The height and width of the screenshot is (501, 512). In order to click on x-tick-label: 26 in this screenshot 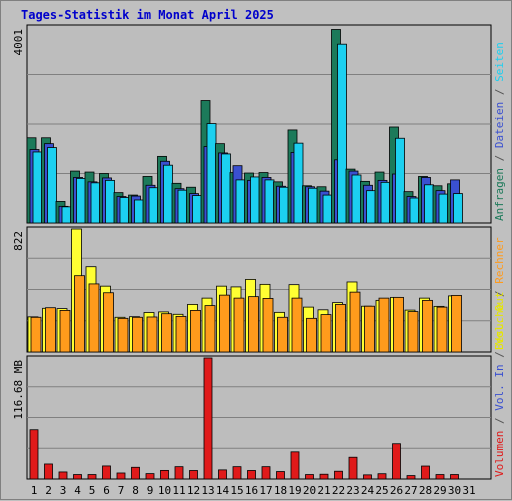, I will do `click(396, 490)`.